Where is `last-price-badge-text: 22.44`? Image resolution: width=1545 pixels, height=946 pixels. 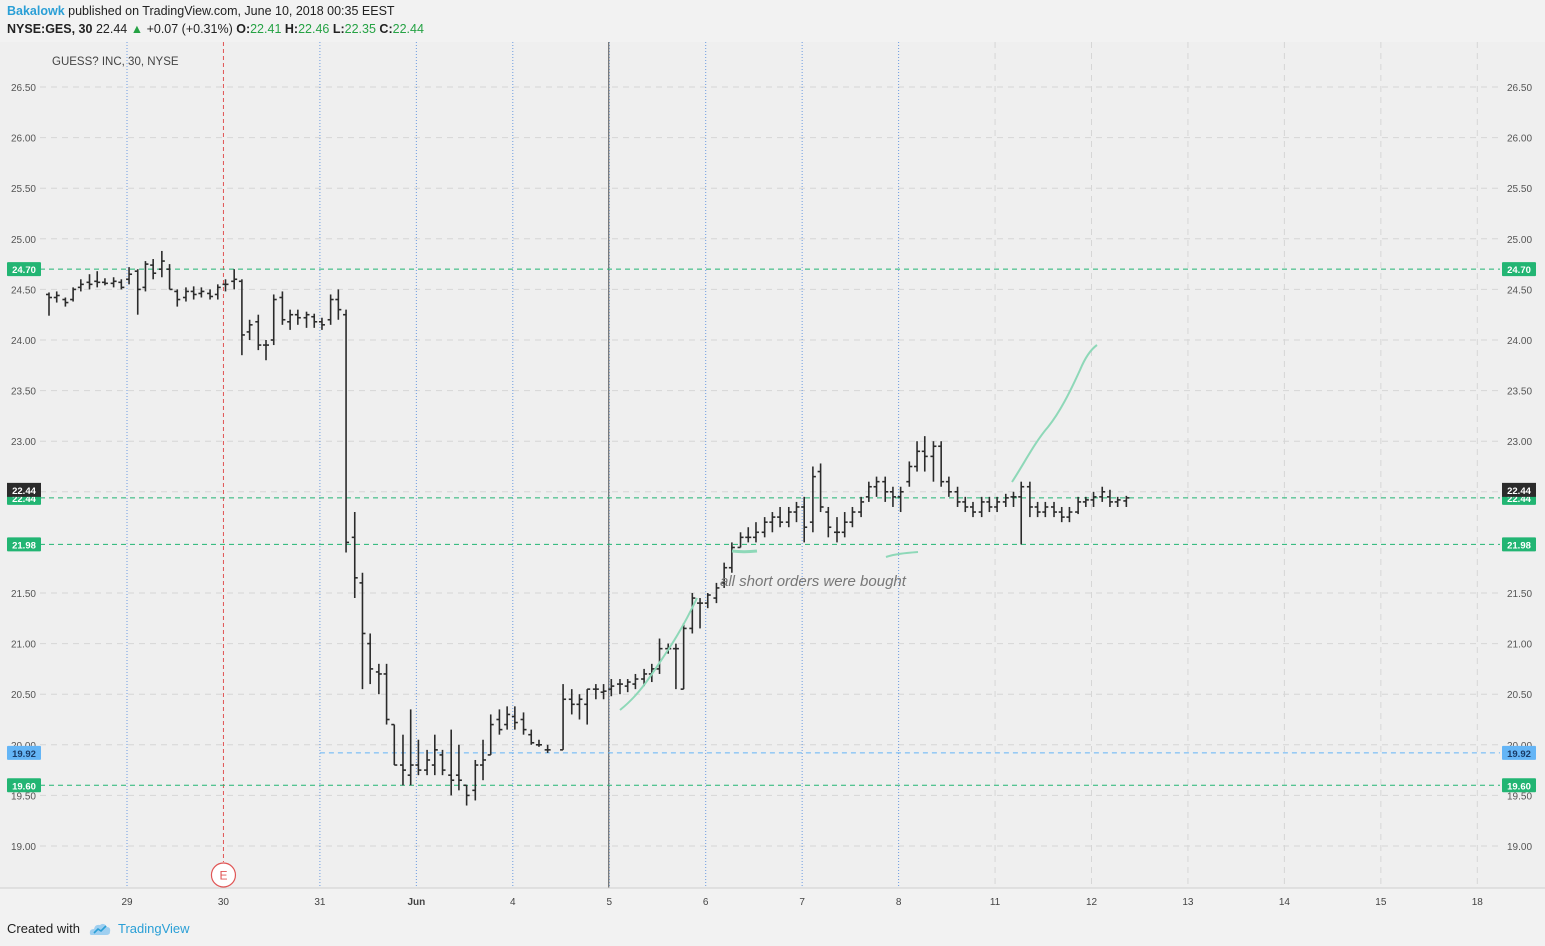
last-price-badge-text: 22.44 is located at coordinates (24, 491).